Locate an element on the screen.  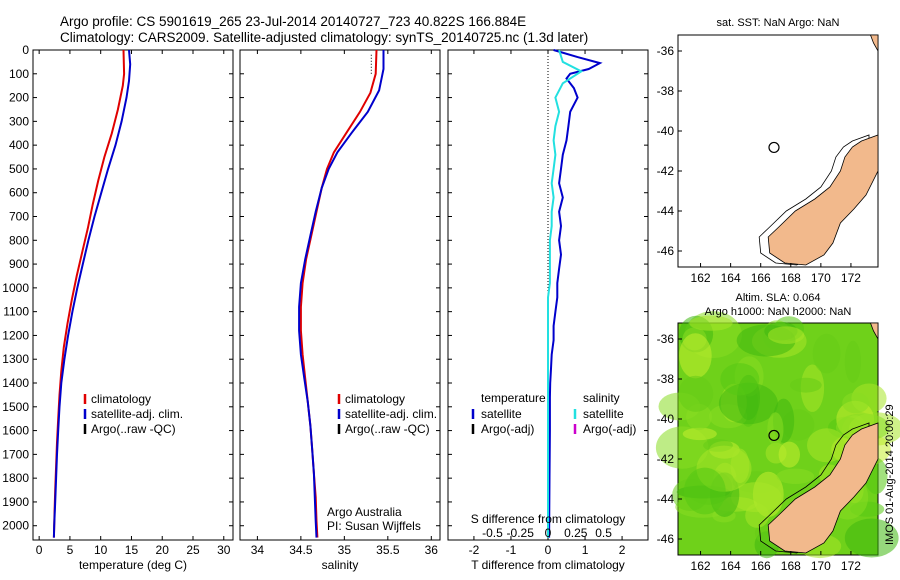
temperature-ytick-label-8: 800 is located at coordinates (19, 240).